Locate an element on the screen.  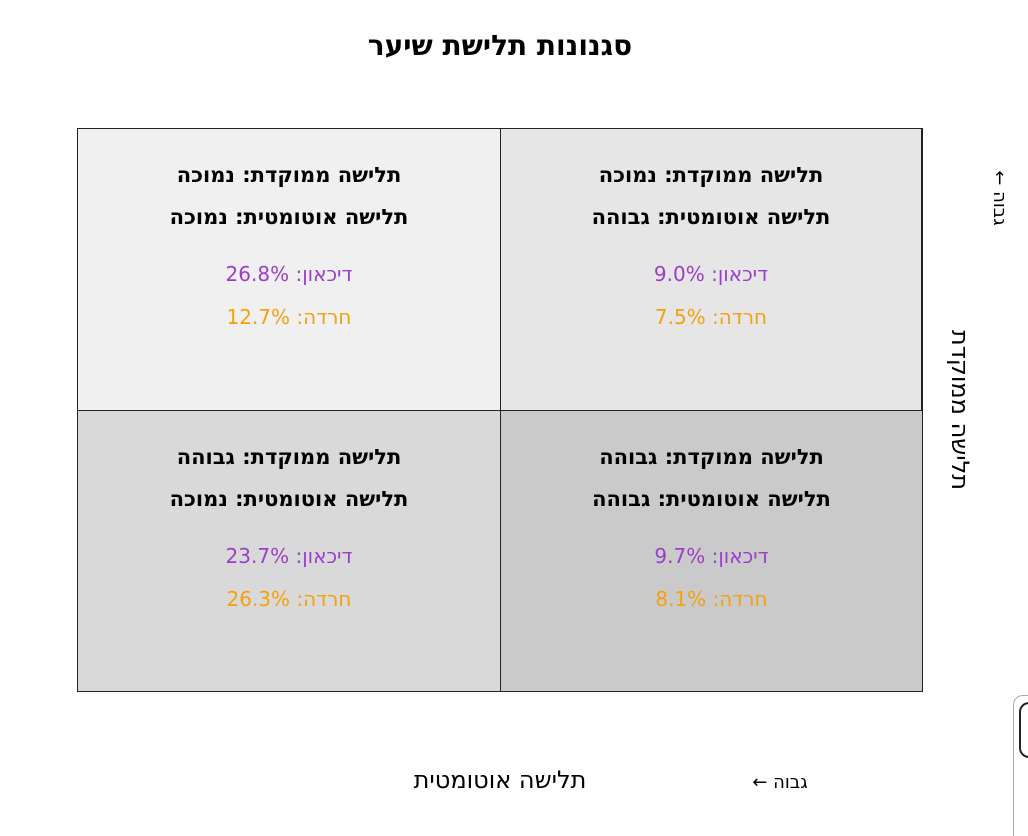
edge-panel-button is located at coordinates (1023, 730).